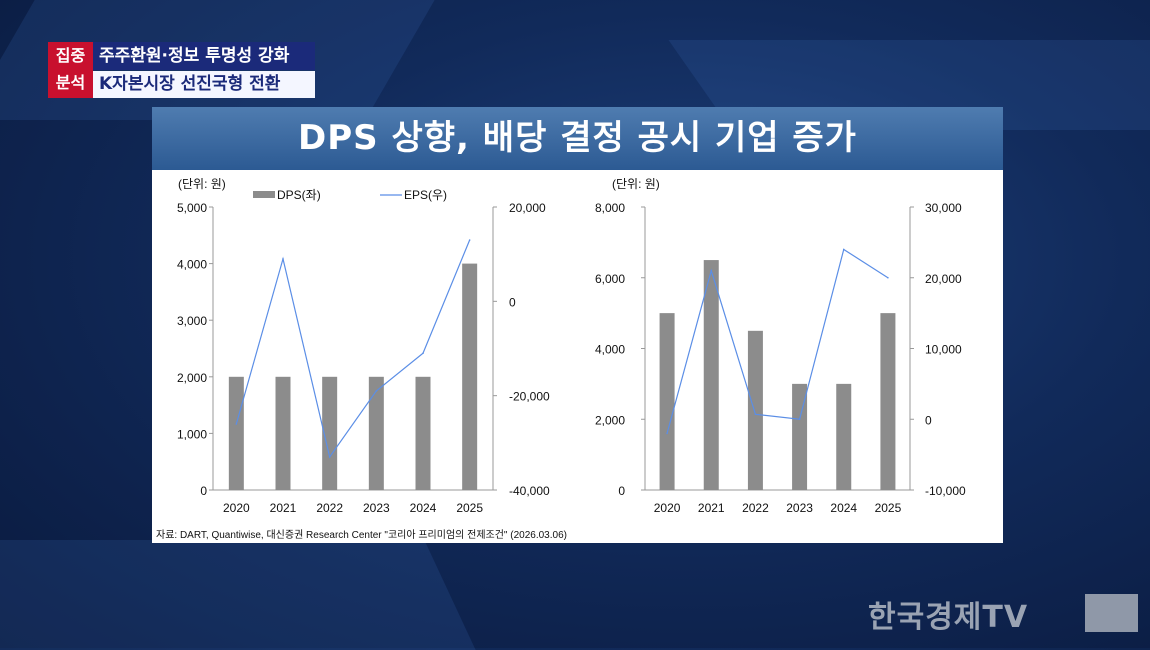 The image size is (1150, 650). Describe the element at coordinates (577, 138) in the screenshot. I see `page-title: DPS 상향, 배당 결정 공시 기업 증가` at that location.